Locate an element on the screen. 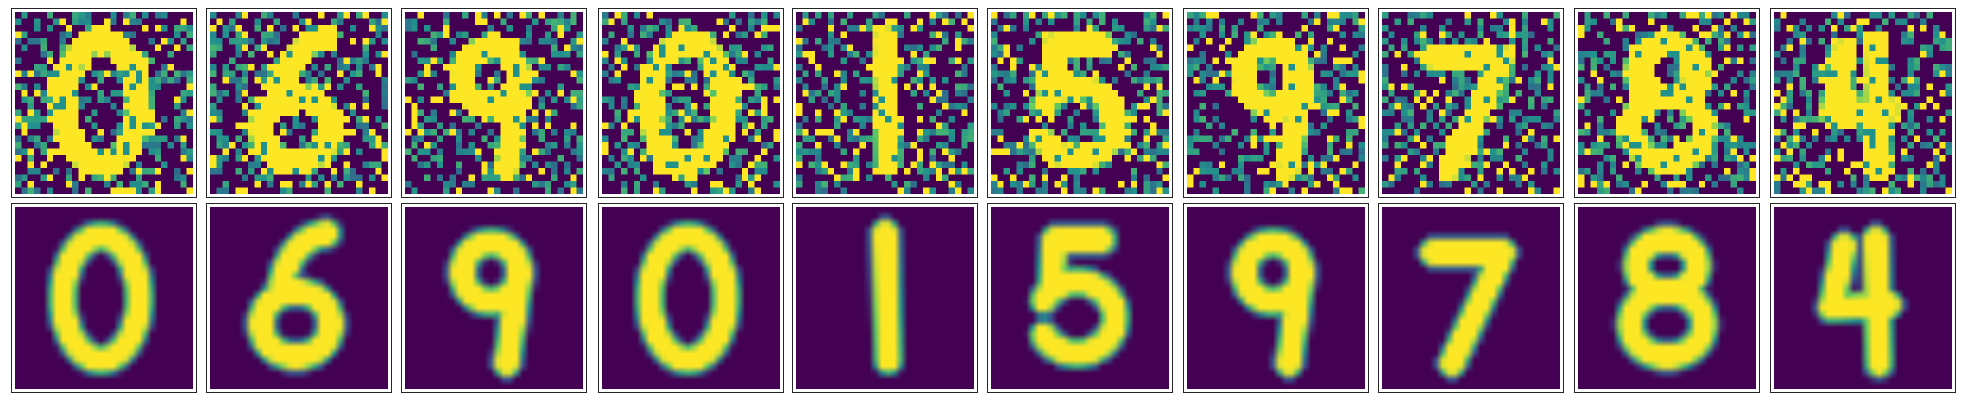  noisy-digit-5-image is located at coordinates (1080, 103).